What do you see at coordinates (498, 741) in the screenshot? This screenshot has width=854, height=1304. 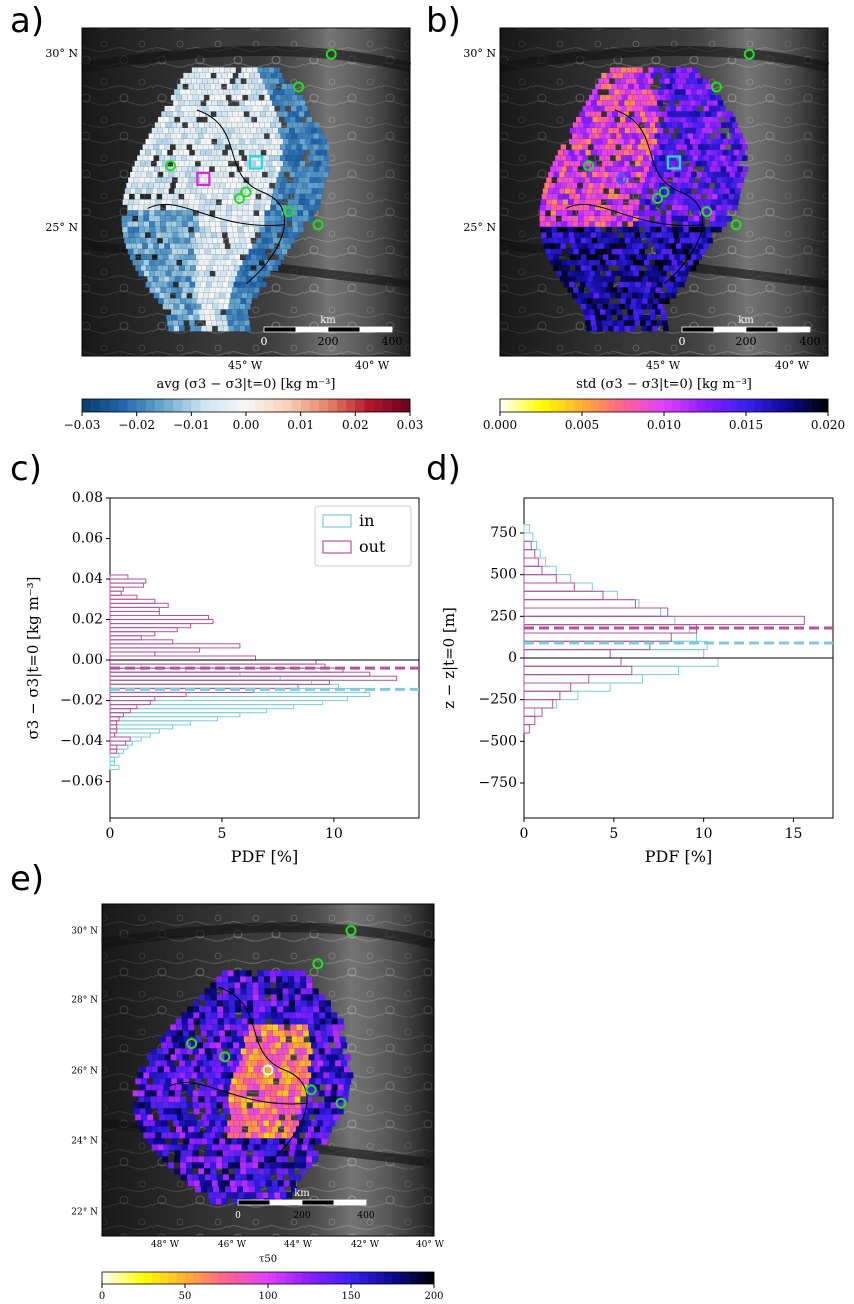 I see `y-tick-label: −500` at bounding box center [498, 741].